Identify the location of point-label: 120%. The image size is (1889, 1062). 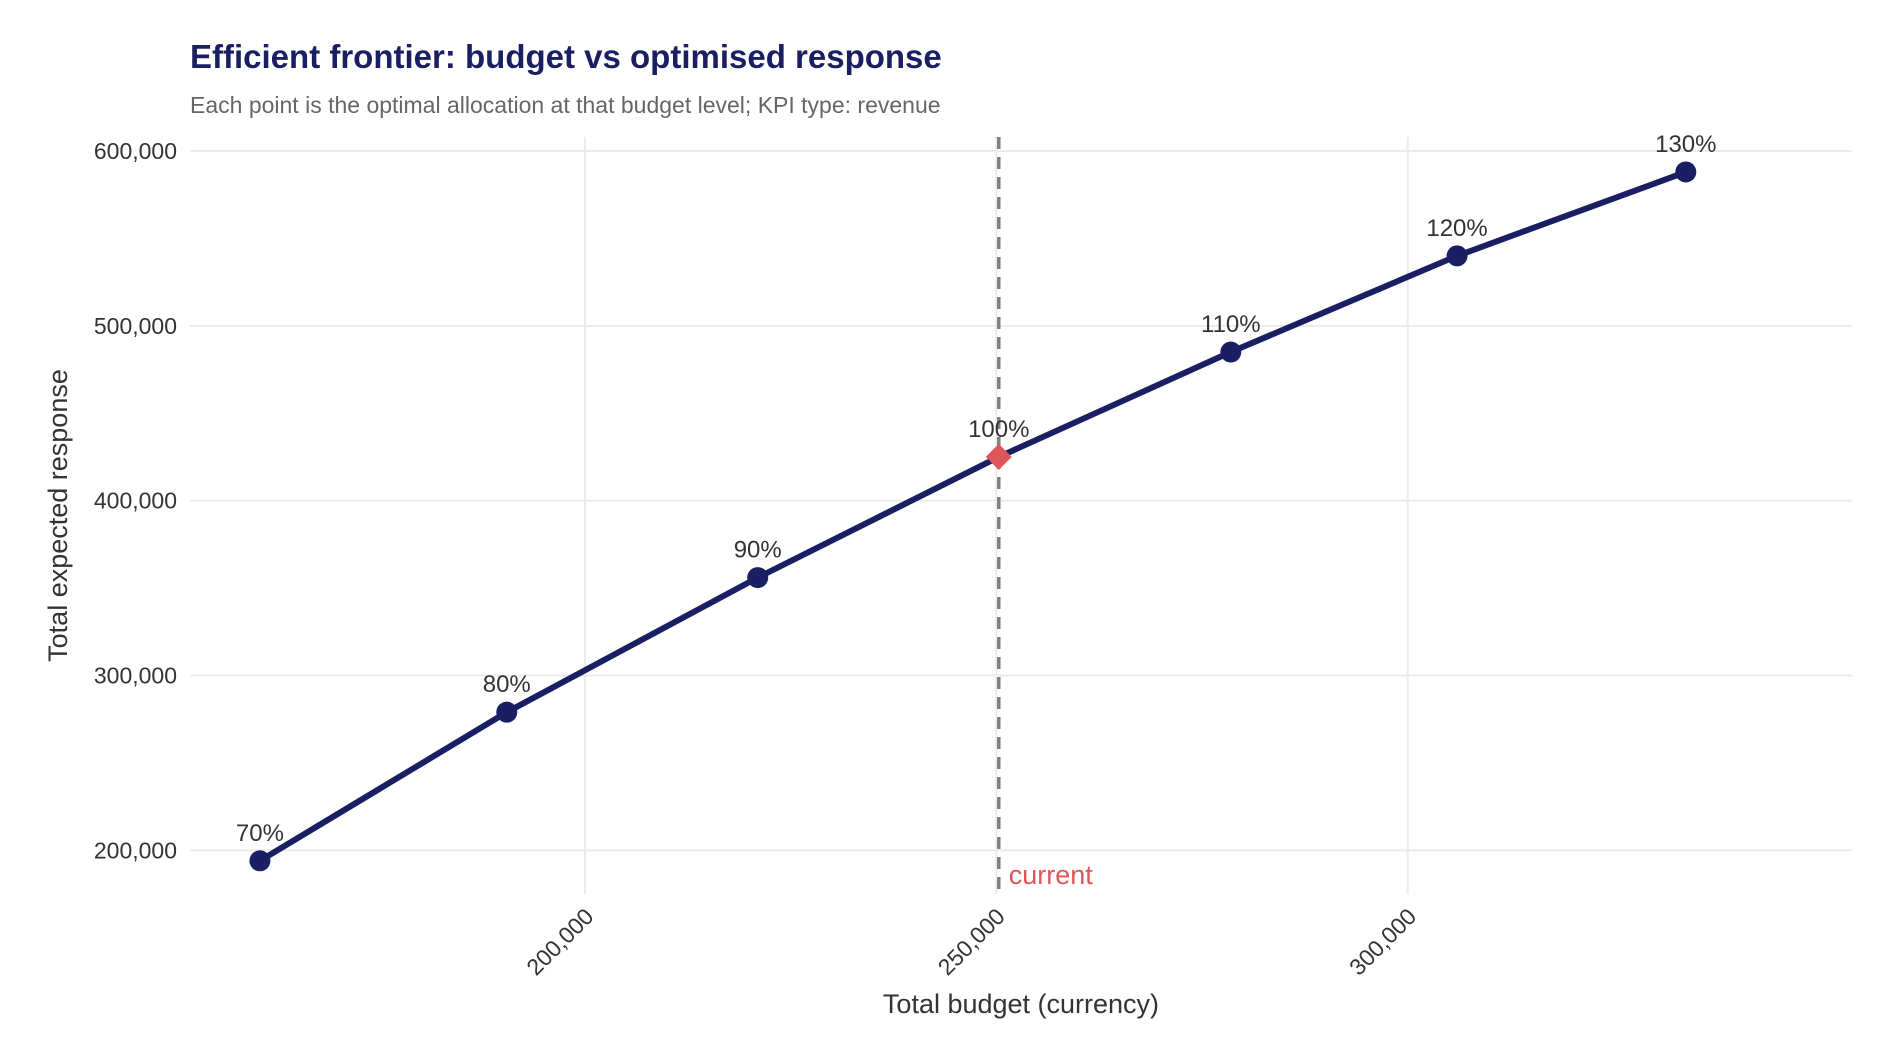
(1456, 228).